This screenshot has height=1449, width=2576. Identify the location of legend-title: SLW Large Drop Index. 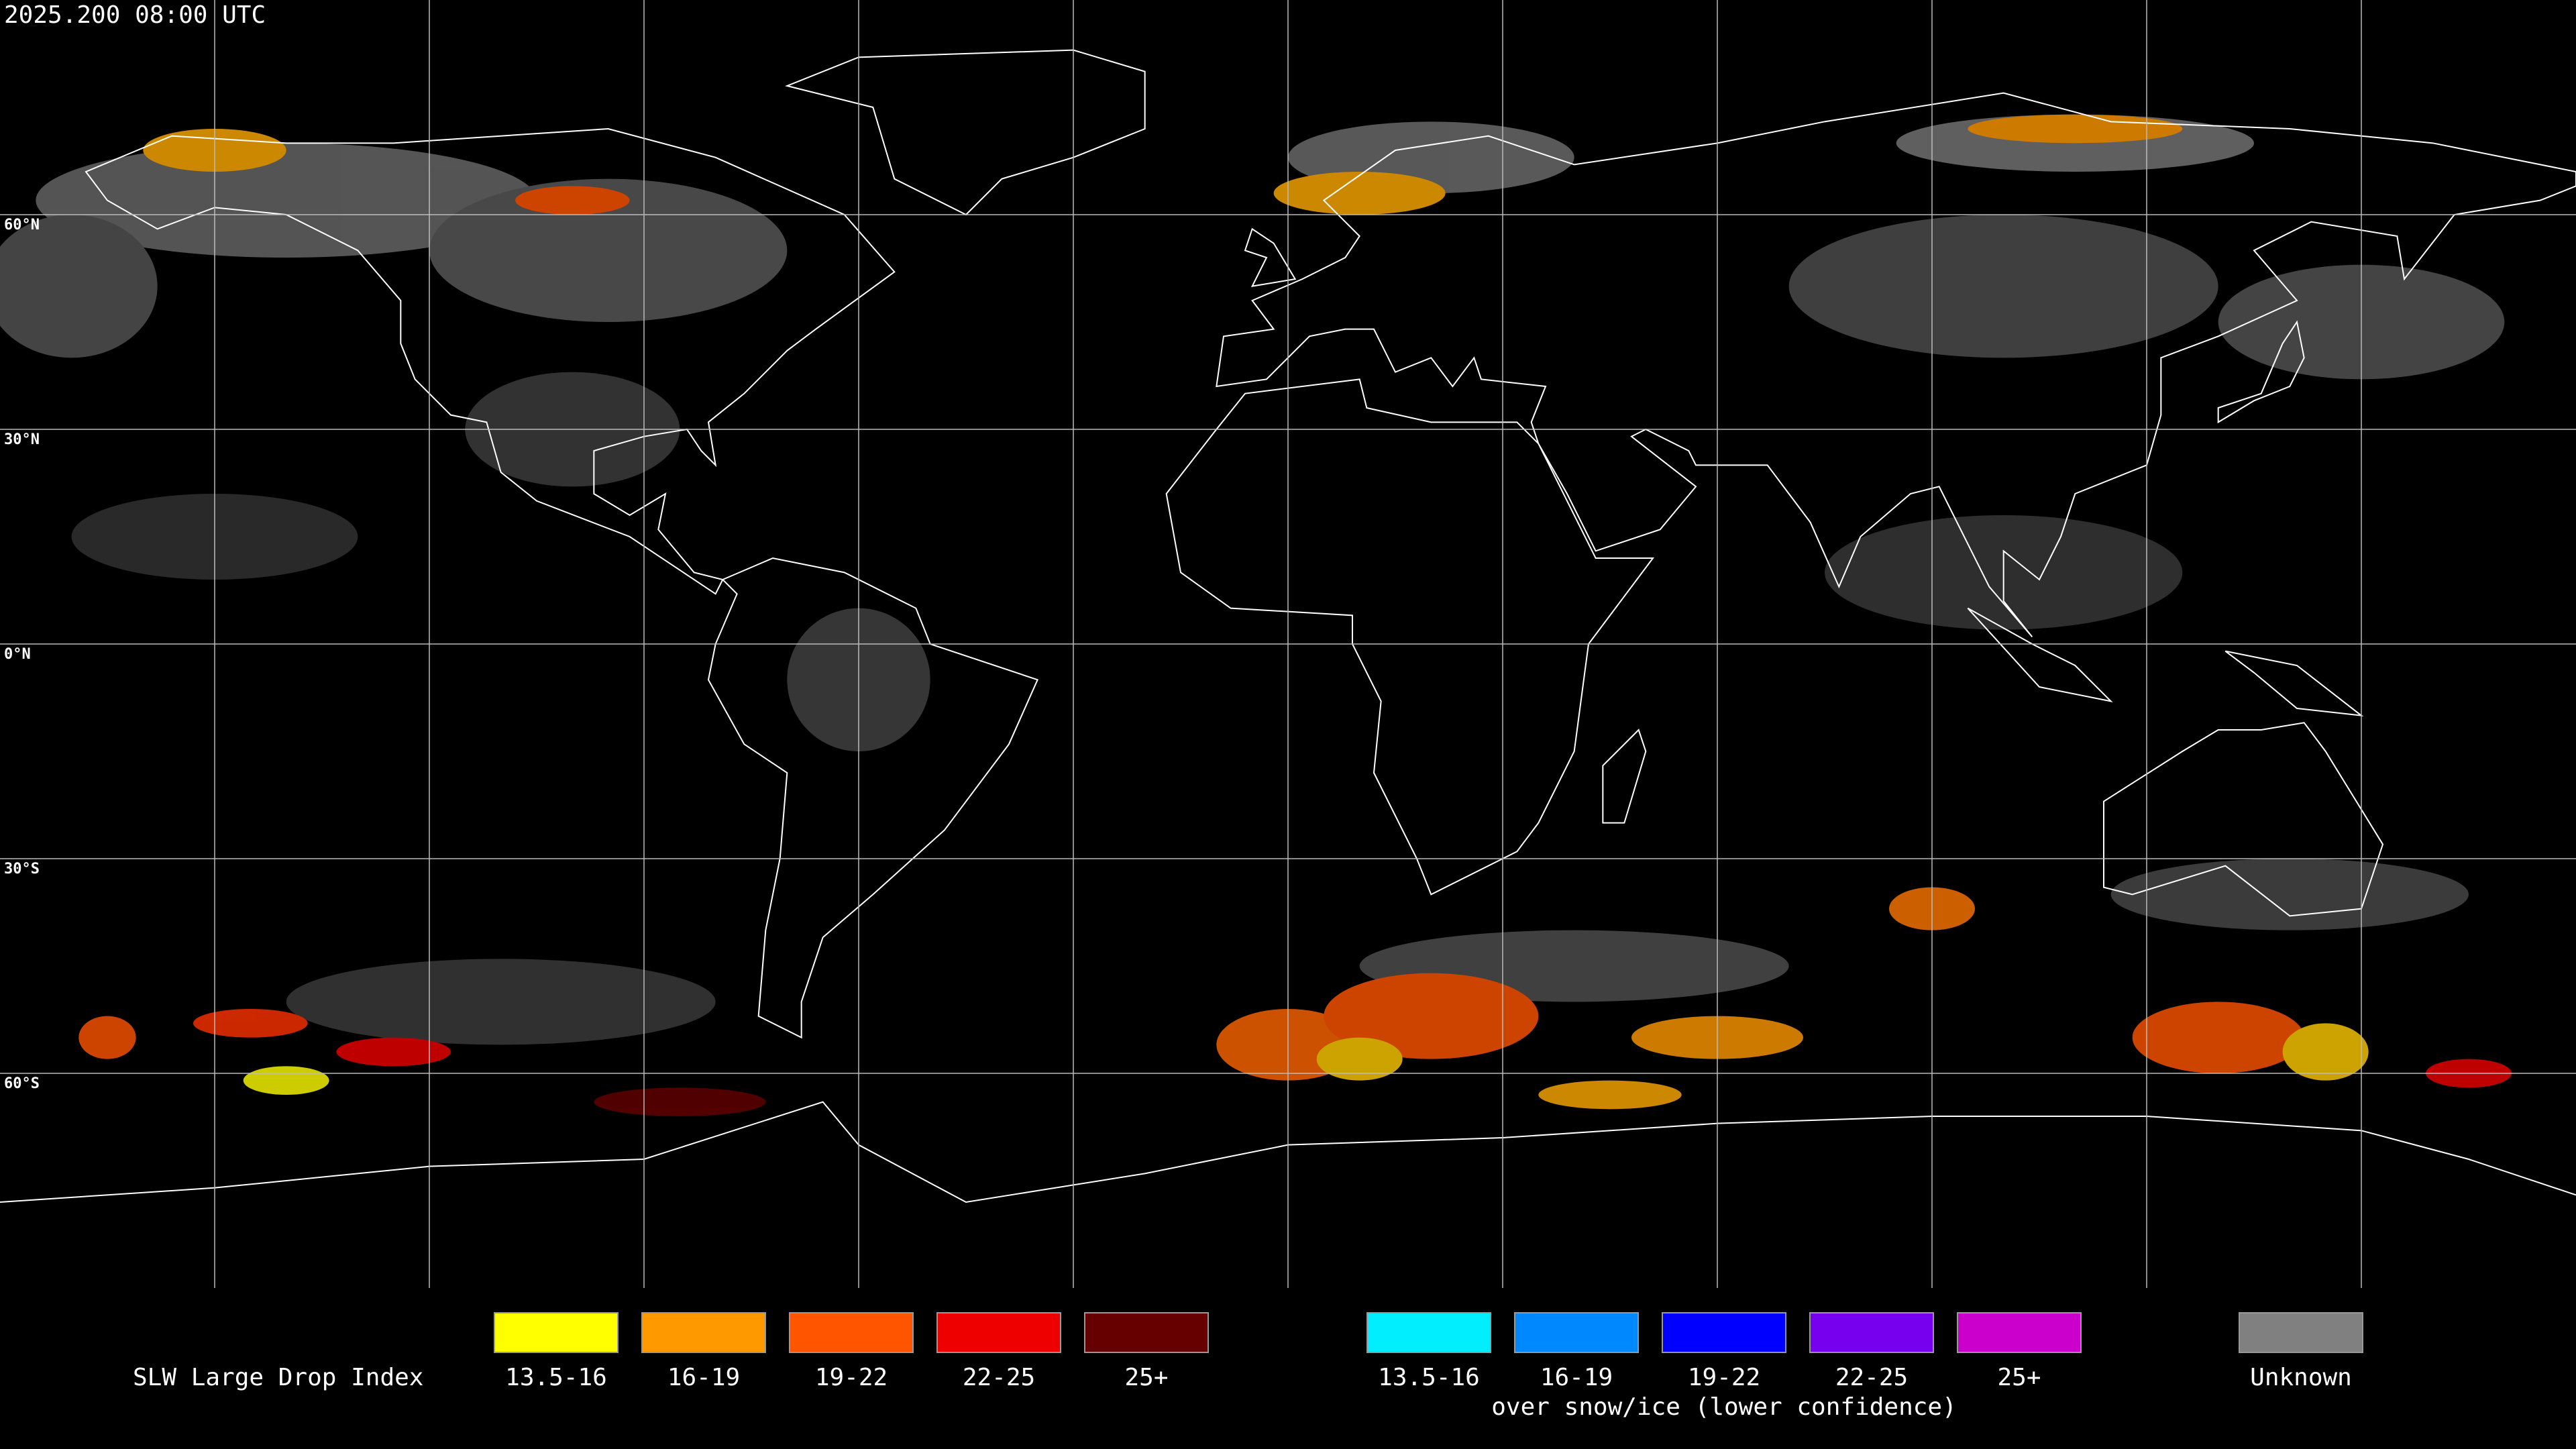
(278, 1377).